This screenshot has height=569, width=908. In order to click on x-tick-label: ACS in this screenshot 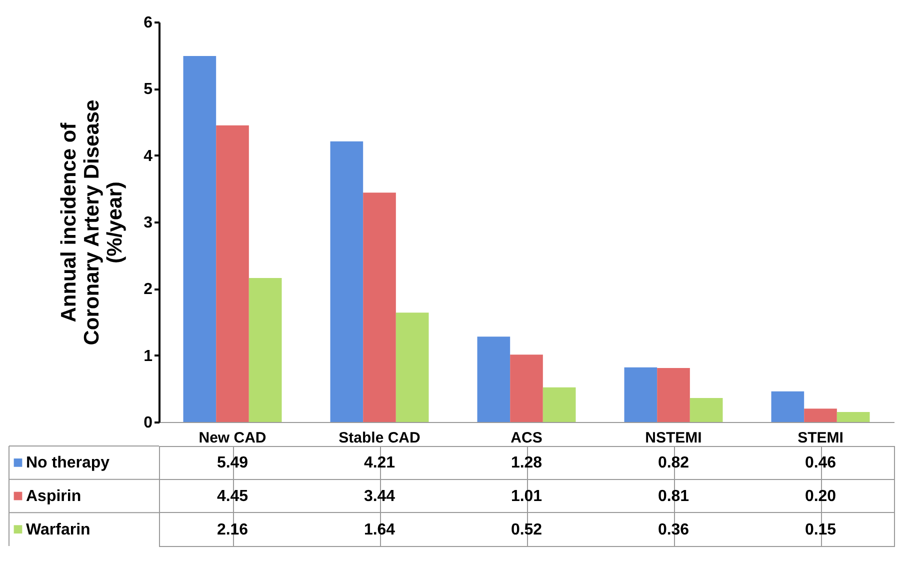, I will do `click(526, 438)`.